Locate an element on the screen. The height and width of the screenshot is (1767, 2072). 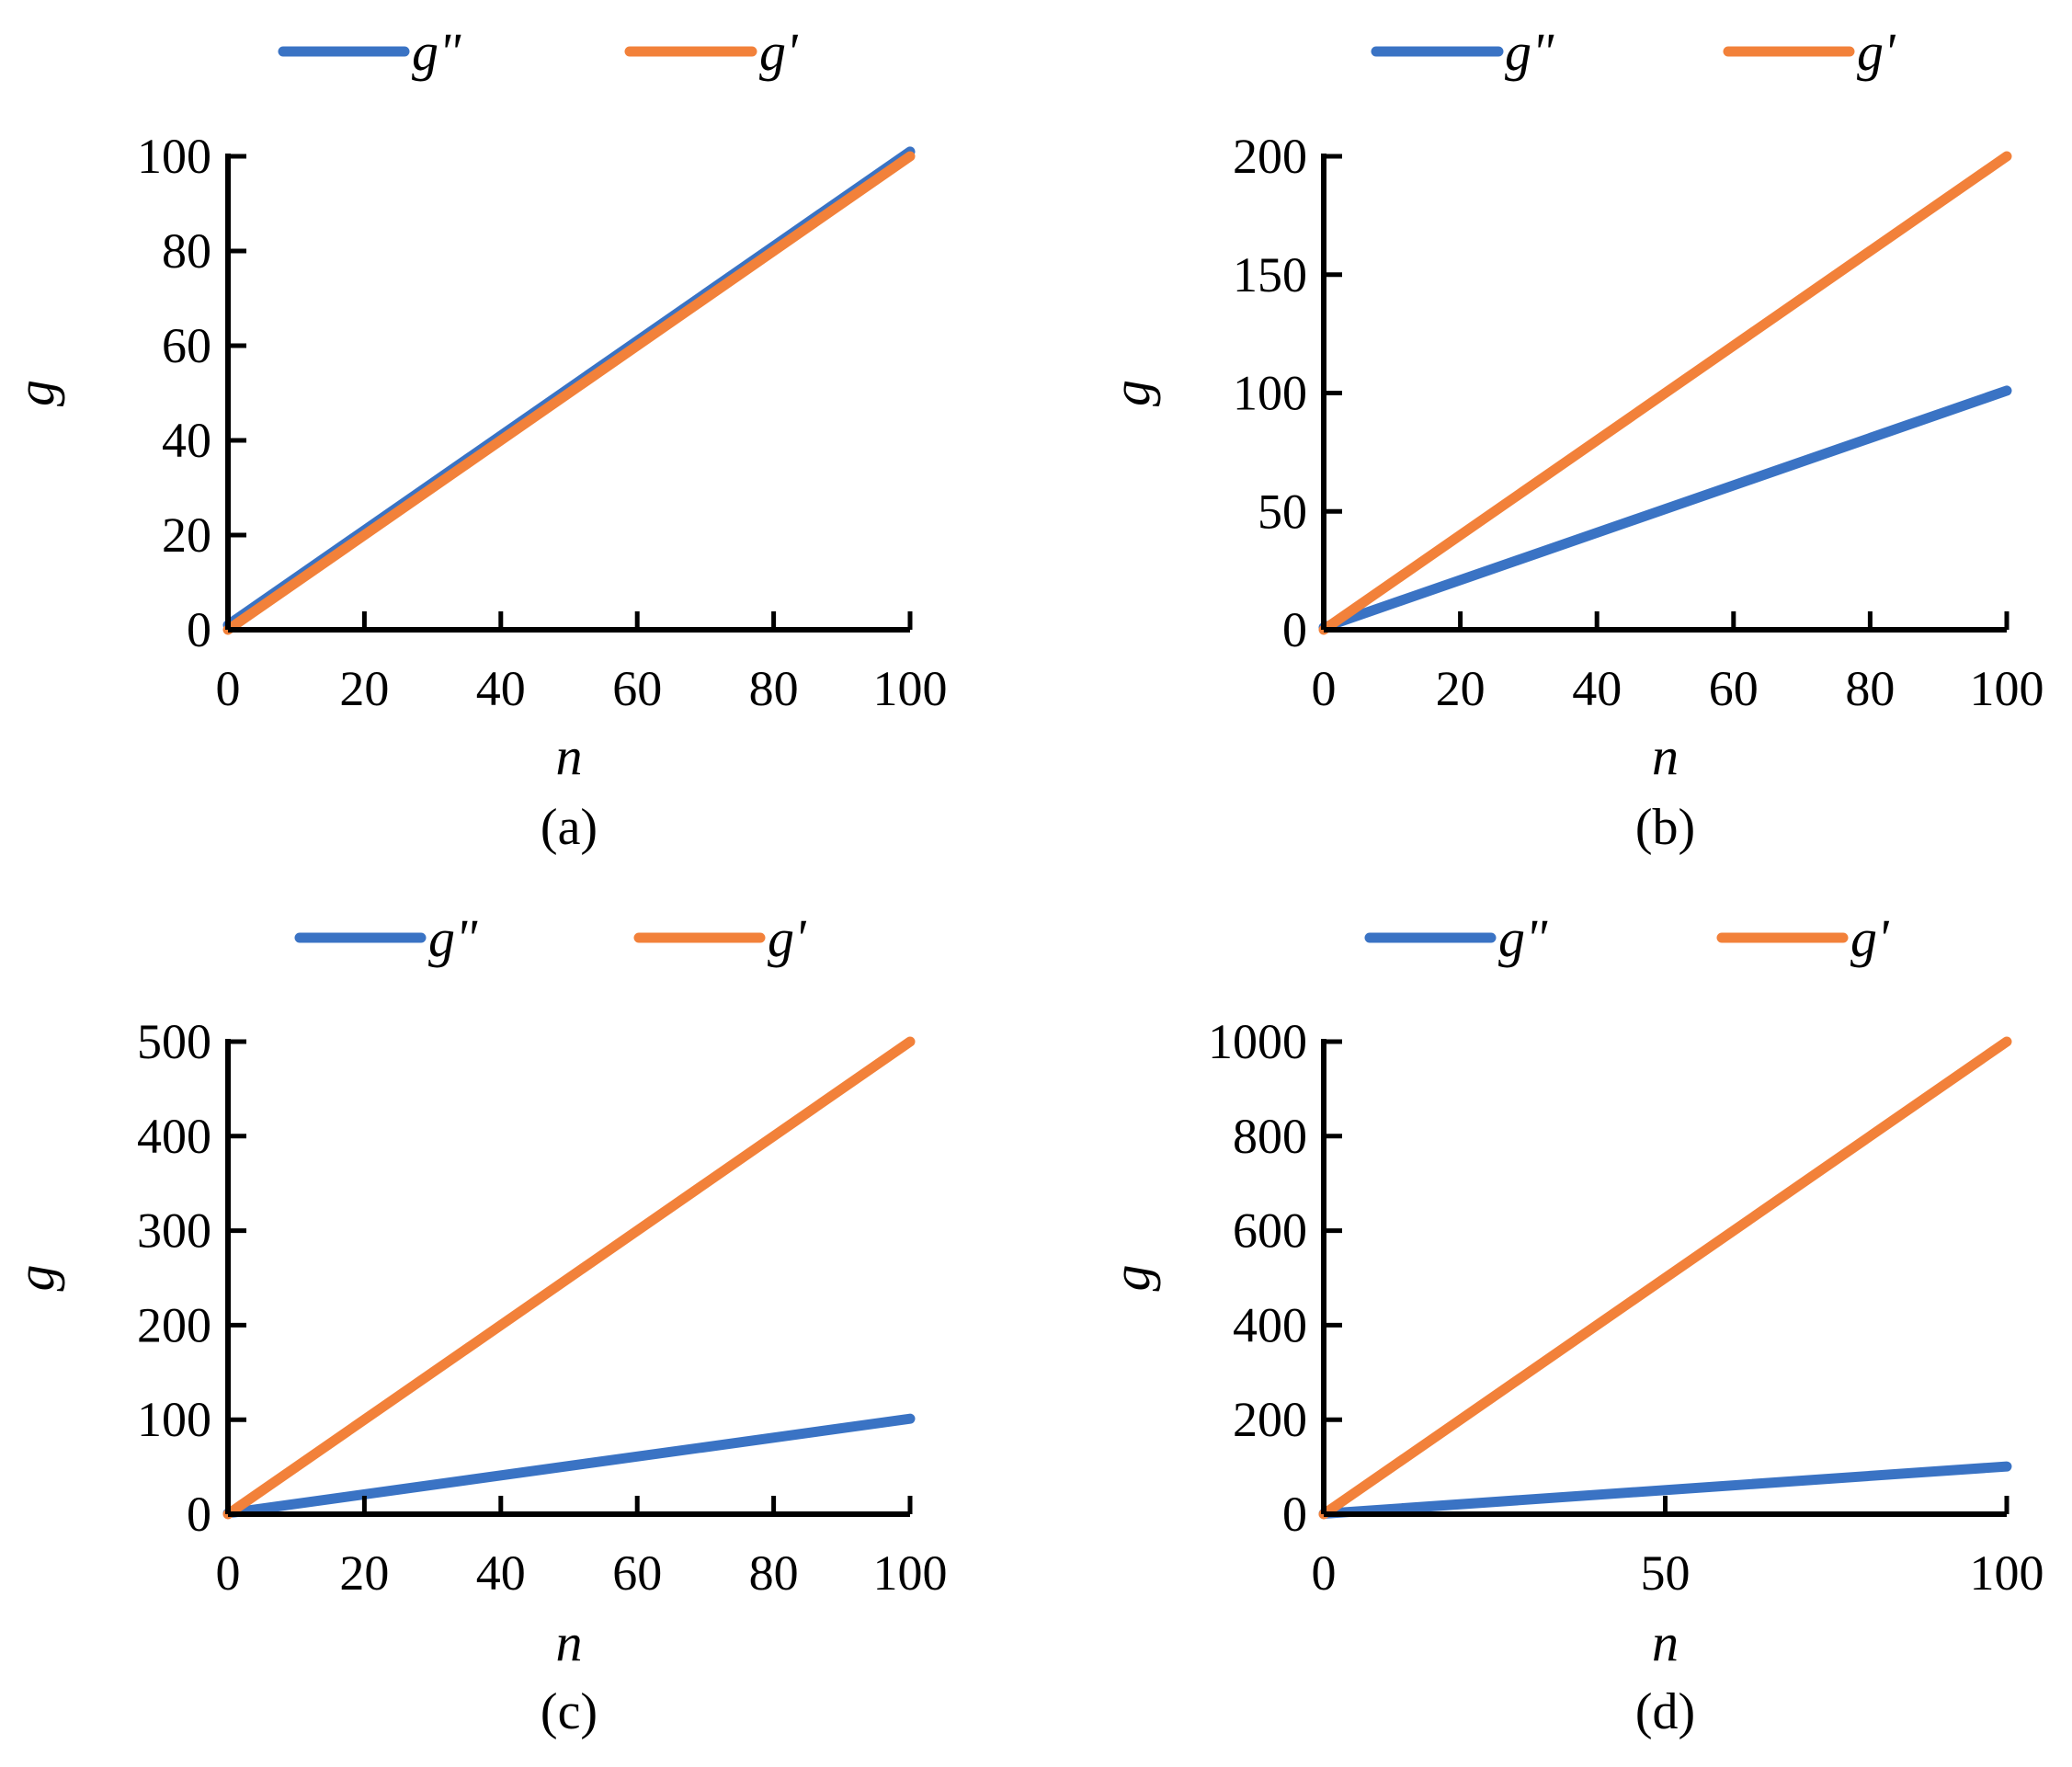
panel-label: (c) is located at coordinates (570, 1711).